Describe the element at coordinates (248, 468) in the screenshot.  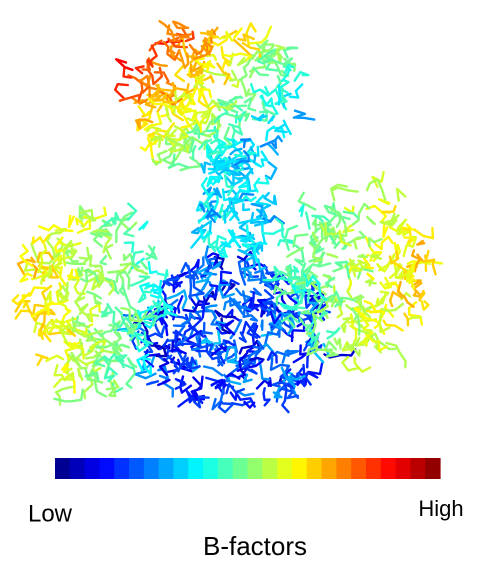
I see `color-bar` at that location.